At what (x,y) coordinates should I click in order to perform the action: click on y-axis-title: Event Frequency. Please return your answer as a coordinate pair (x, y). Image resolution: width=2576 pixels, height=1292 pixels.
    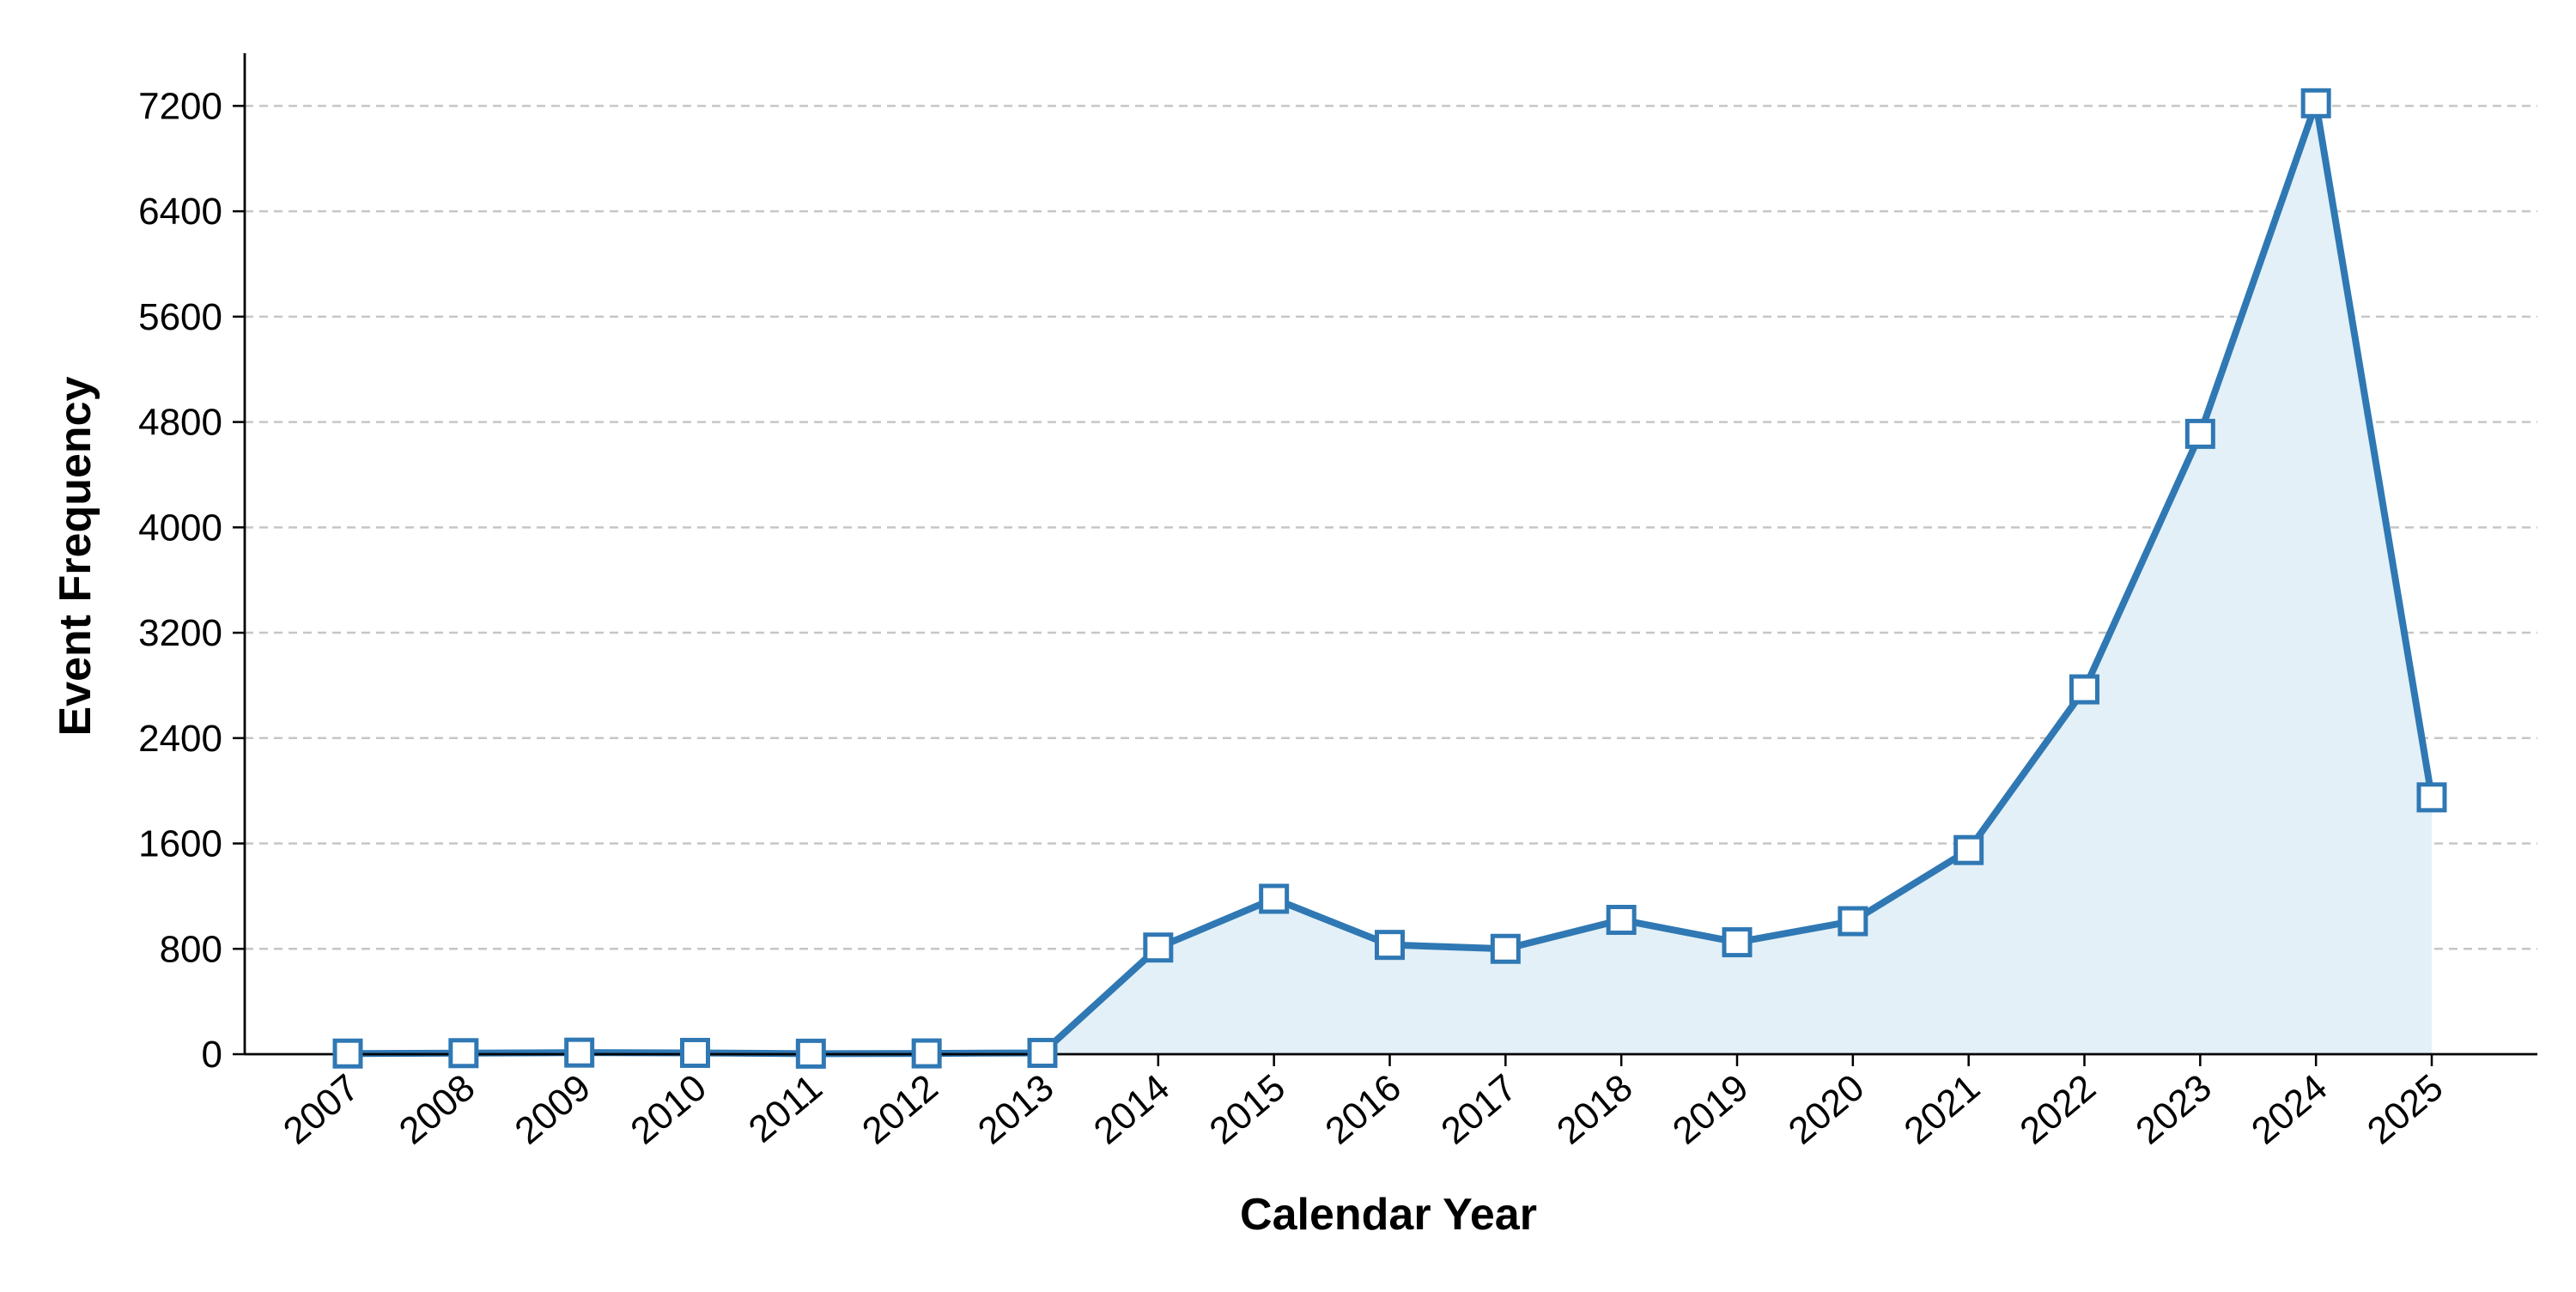
    Looking at the image, I should click on (75, 556).